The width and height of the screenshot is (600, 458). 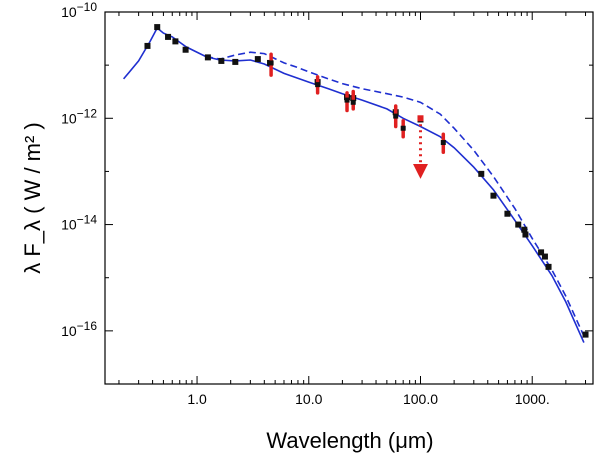 What do you see at coordinates (79, 10) in the screenshot?
I see `y-tick-label: 10−10` at bounding box center [79, 10].